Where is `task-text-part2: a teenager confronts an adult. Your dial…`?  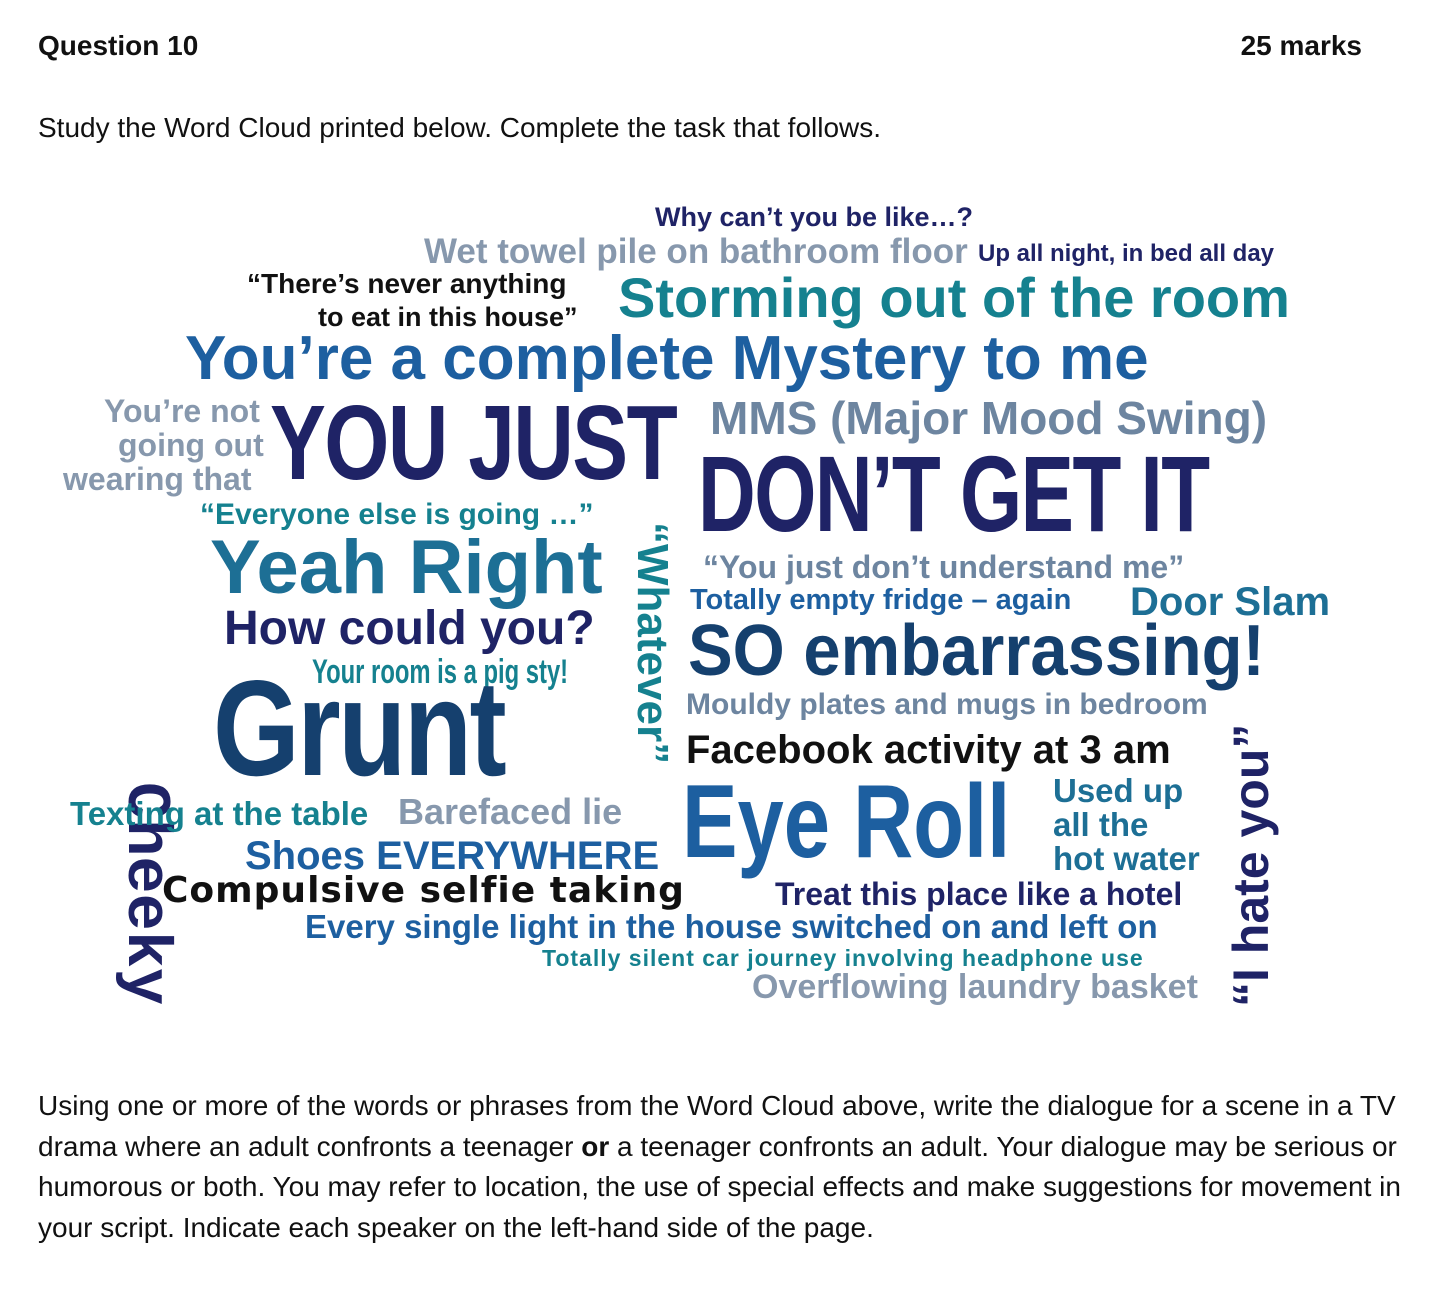
task-text-part2: a teenager confronts an adult. Your dial… is located at coordinates (719, 1186).